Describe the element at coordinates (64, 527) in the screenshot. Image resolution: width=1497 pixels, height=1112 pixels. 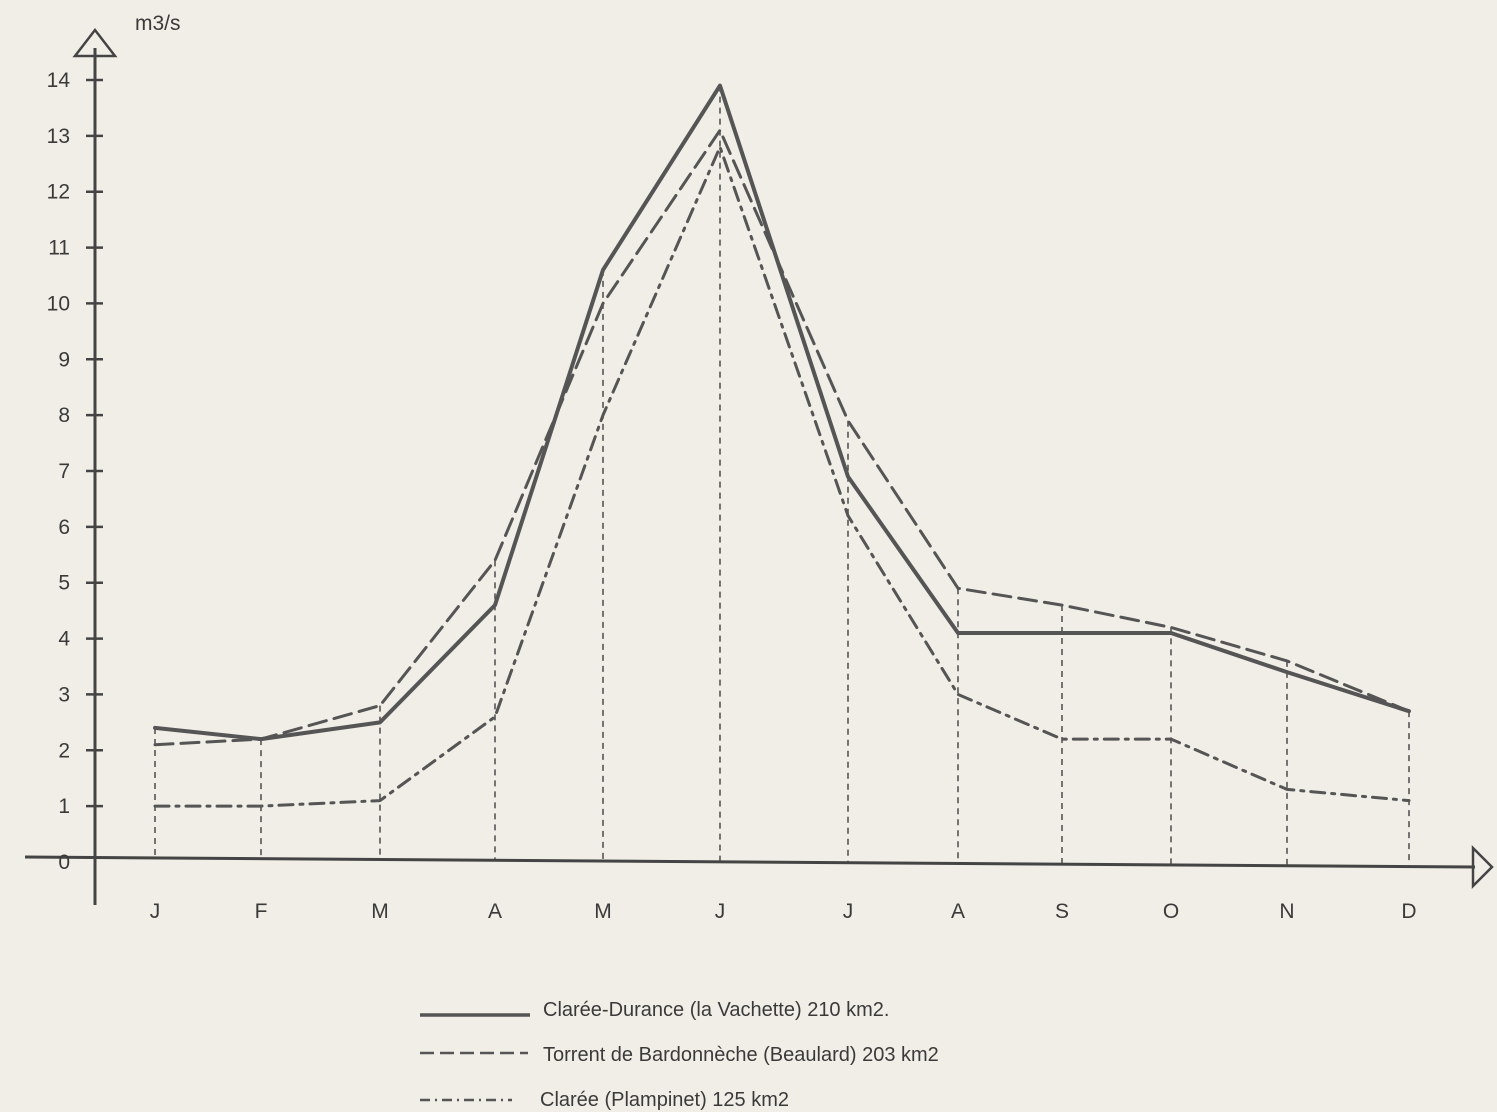
I see `y-tick-label: 6` at that location.